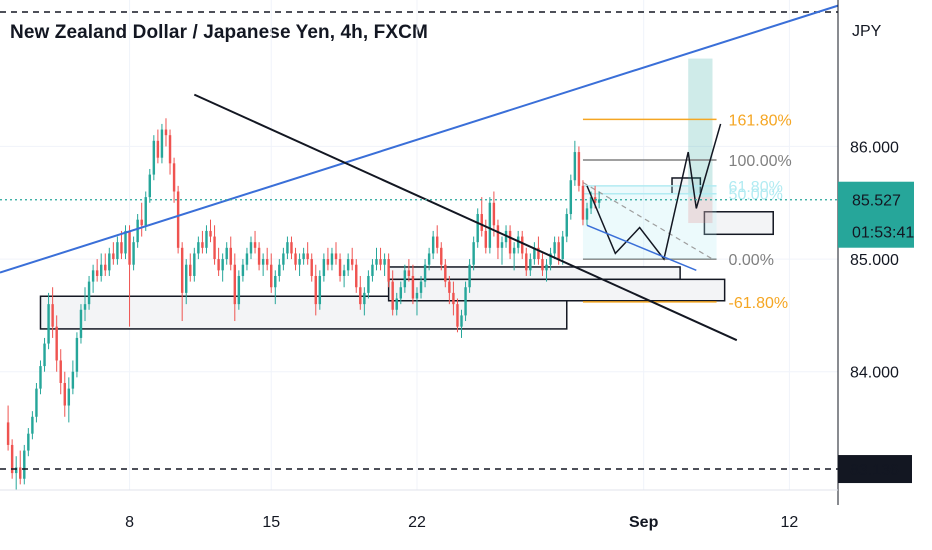 Image resolution: width=932 pixels, height=550 pixels. I want to click on fib-level-label: 50.00%, so click(756, 195).